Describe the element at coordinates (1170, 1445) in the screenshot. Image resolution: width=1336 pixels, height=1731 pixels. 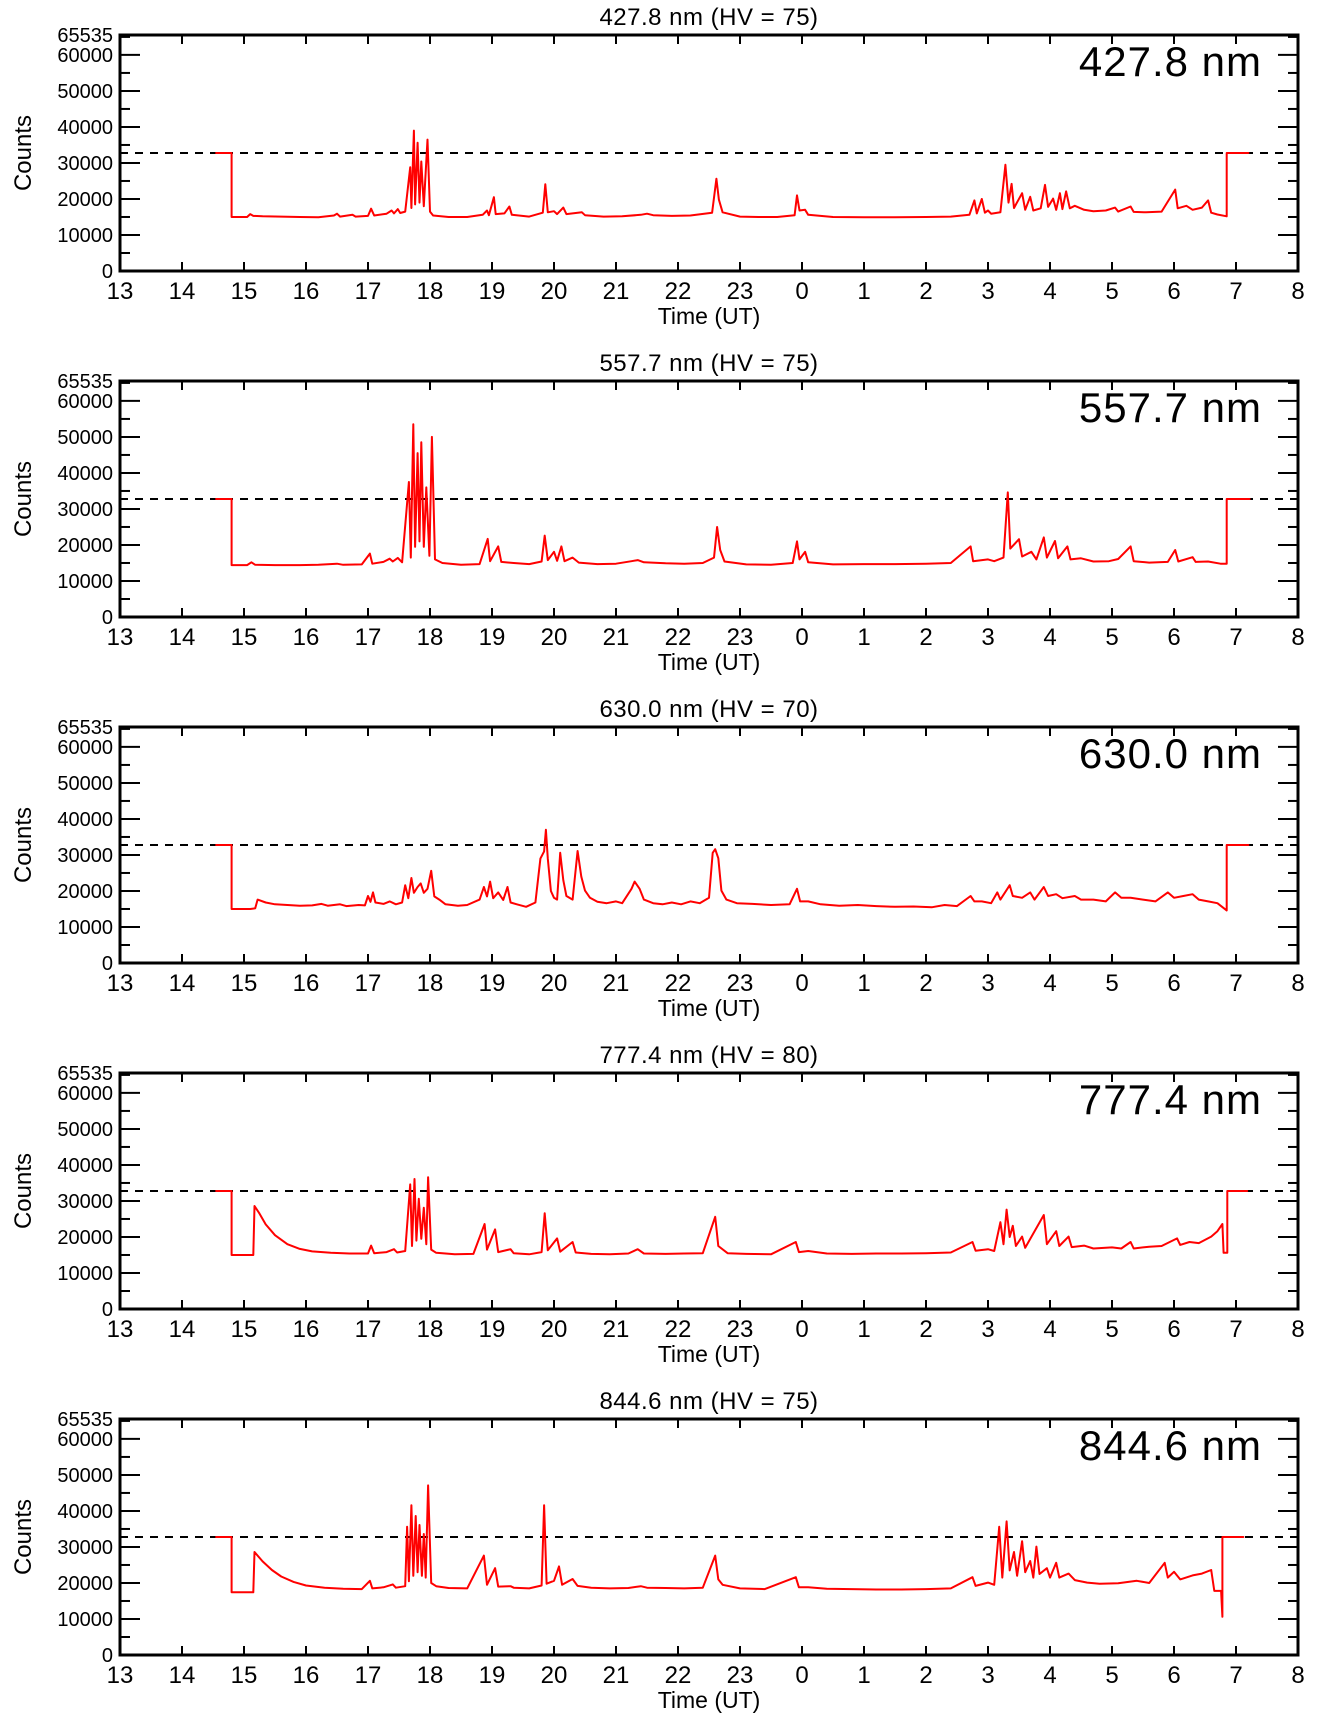
I see `wavelength-inset-label: 844.6 nm` at that location.